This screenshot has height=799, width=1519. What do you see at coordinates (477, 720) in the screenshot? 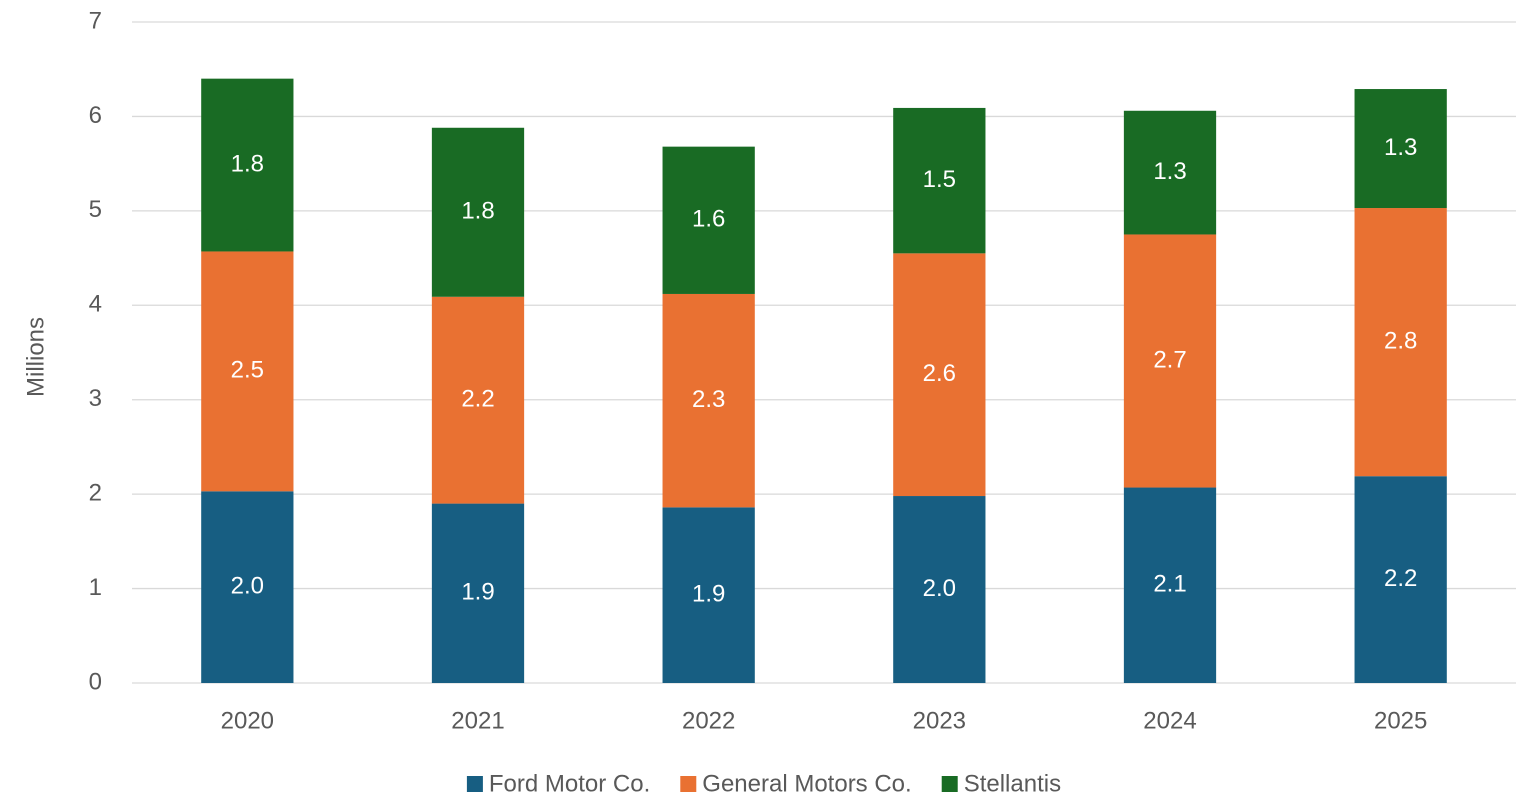
I see `x-tick-label: 2021` at bounding box center [477, 720].